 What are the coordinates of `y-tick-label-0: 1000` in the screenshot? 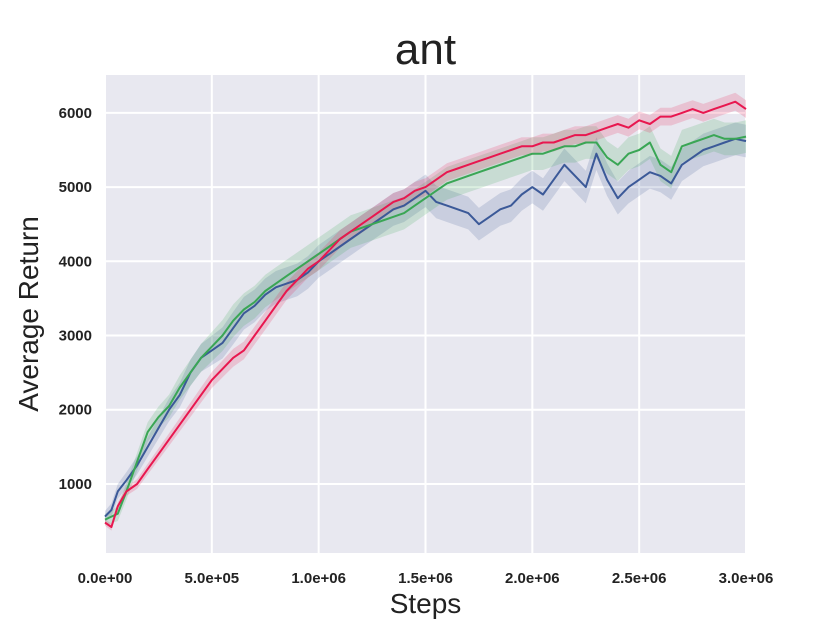 It's located at (75, 484).